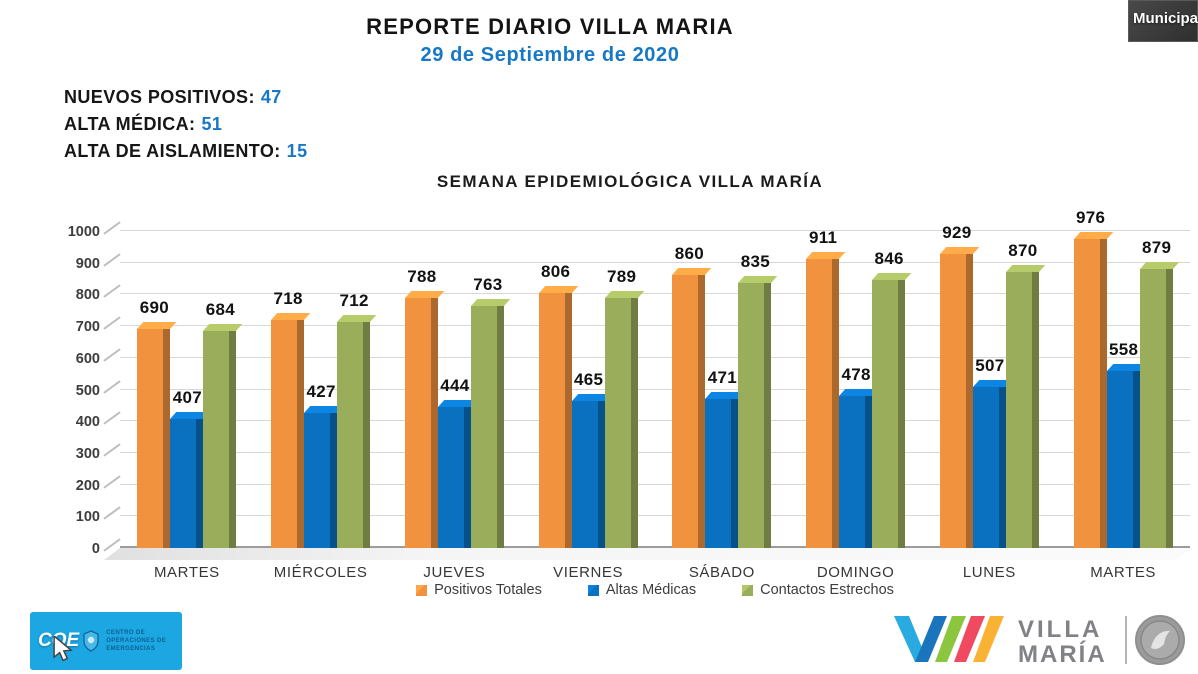 Image resolution: width=1198 pixels, height=674 pixels. I want to click on bar-value-label: 690, so click(154, 308).